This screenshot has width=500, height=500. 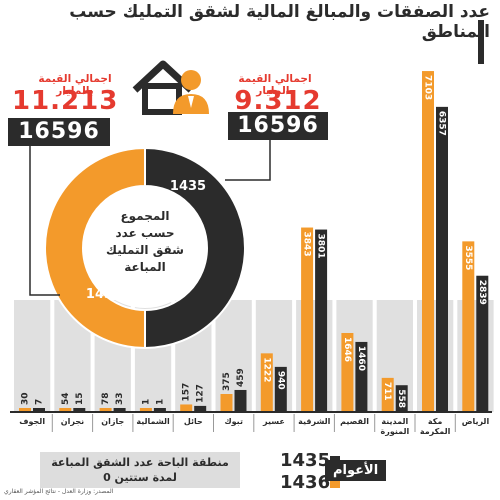 I want to click on house-person-icon, so click(x=170, y=87).